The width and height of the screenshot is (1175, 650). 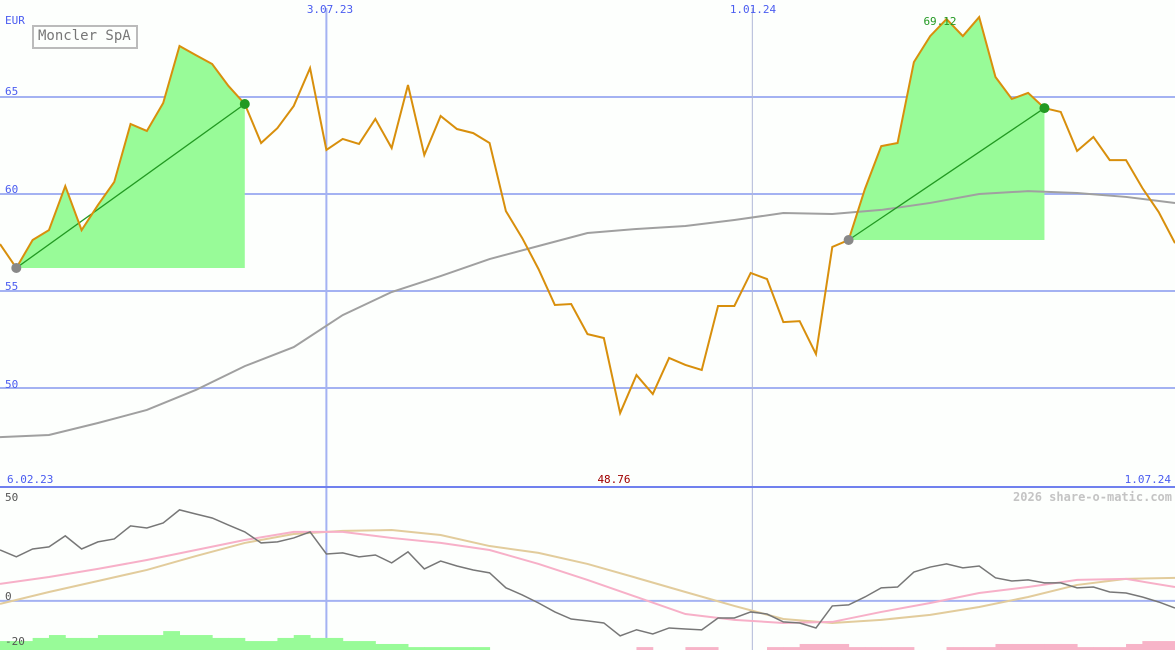 I want to click on chart-title-box: Moncler SpA, so click(x=85, y=37).